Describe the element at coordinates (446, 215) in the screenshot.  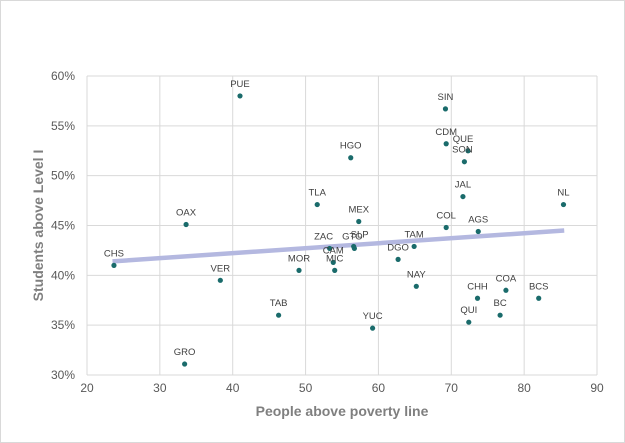
I see `point-label: COL` at that location.